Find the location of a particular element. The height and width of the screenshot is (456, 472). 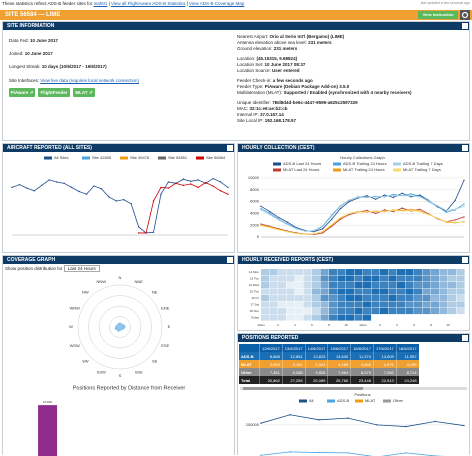

info-row: MAC: 32:1c:e6:ae:b2:cb is located at coordinates (262, 108).